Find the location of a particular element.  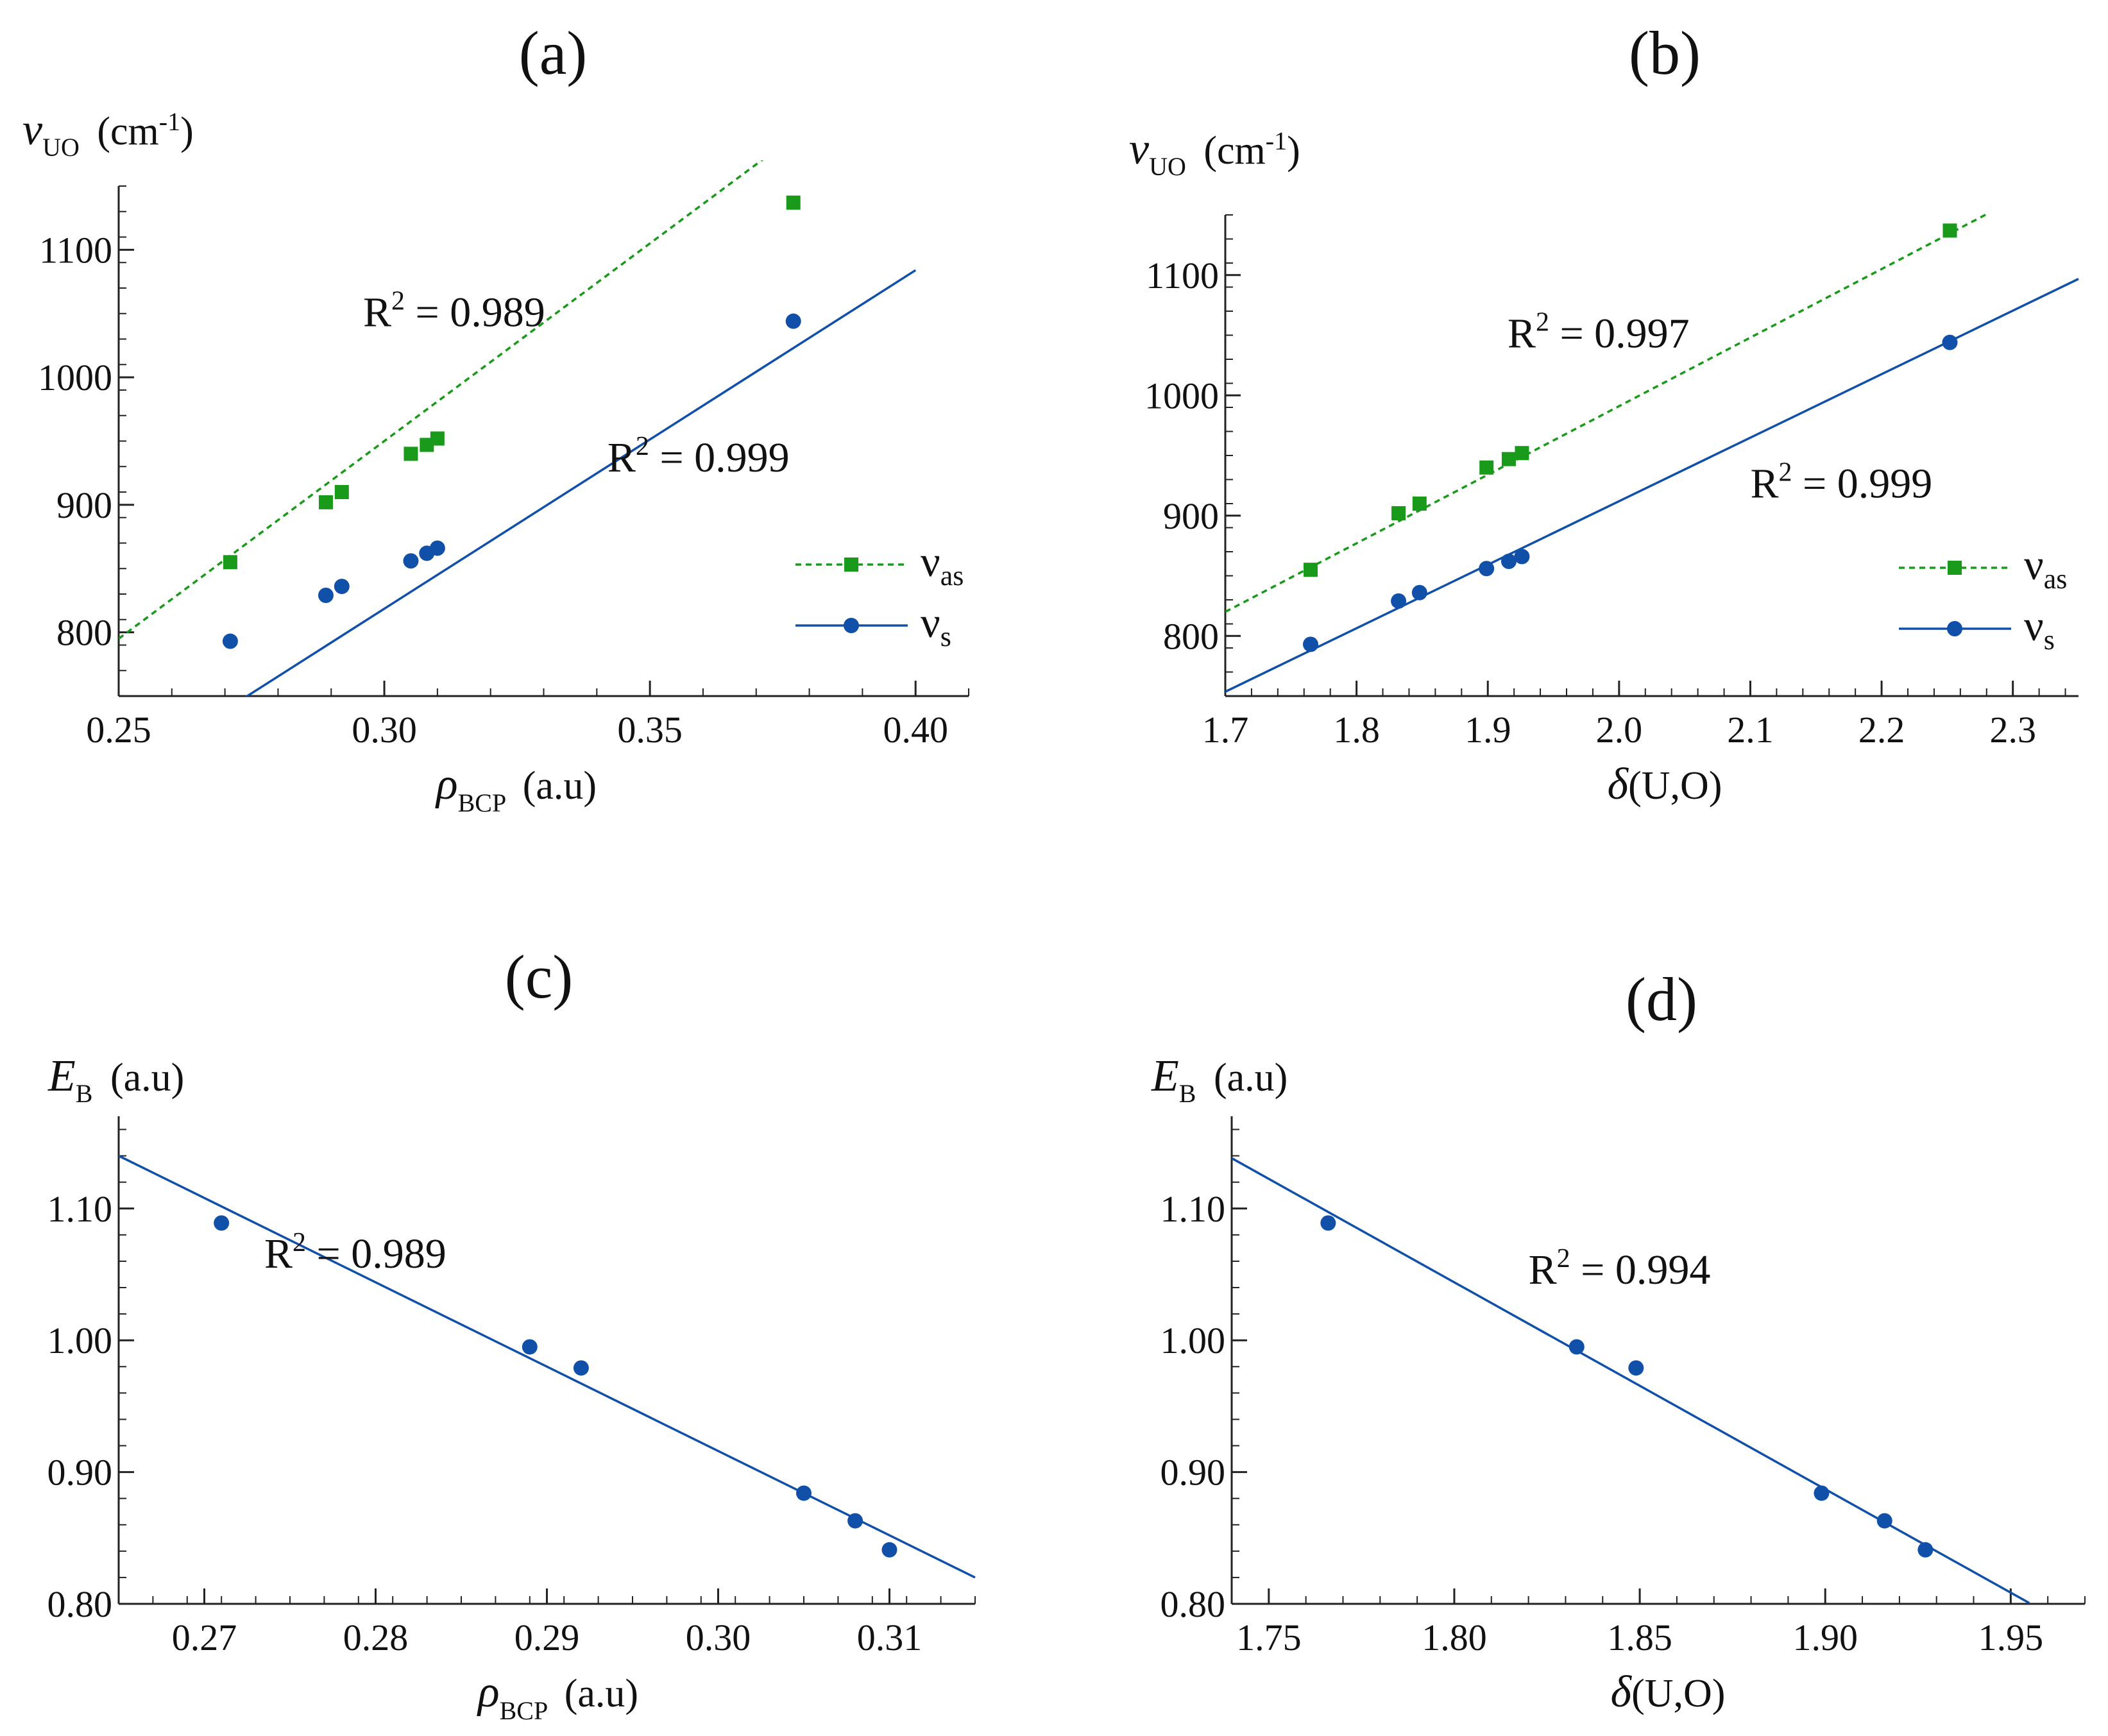

r2-annotation: R2 = 0.994 is located at coordinates (1620, 1268).